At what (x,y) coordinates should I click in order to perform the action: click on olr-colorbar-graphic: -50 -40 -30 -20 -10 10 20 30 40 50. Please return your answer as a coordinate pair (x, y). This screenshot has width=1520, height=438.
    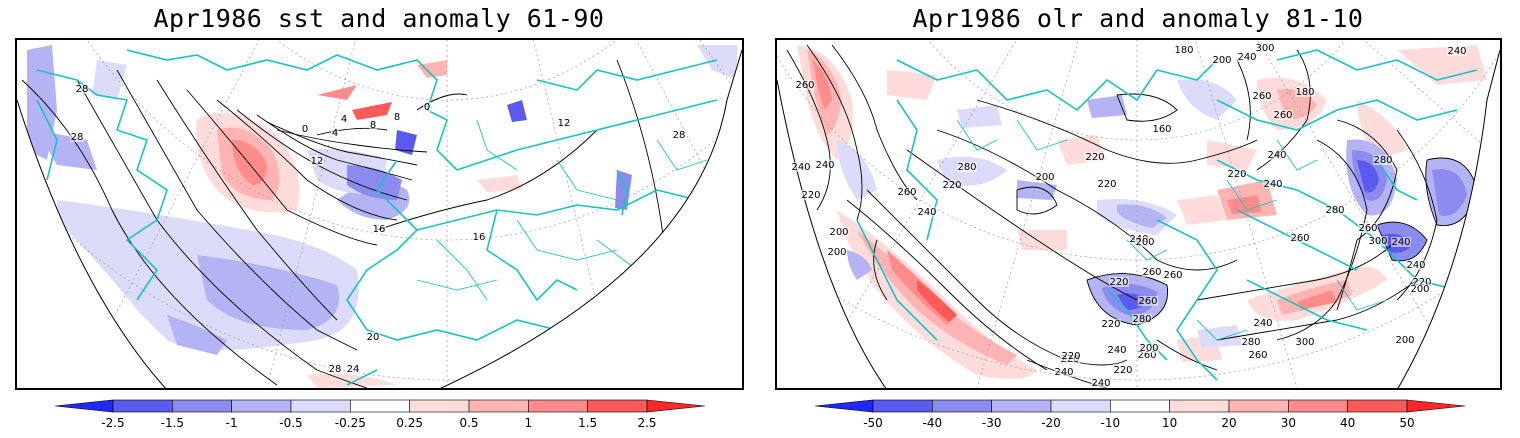
    Looking at the image, I should click on (1140, 414).